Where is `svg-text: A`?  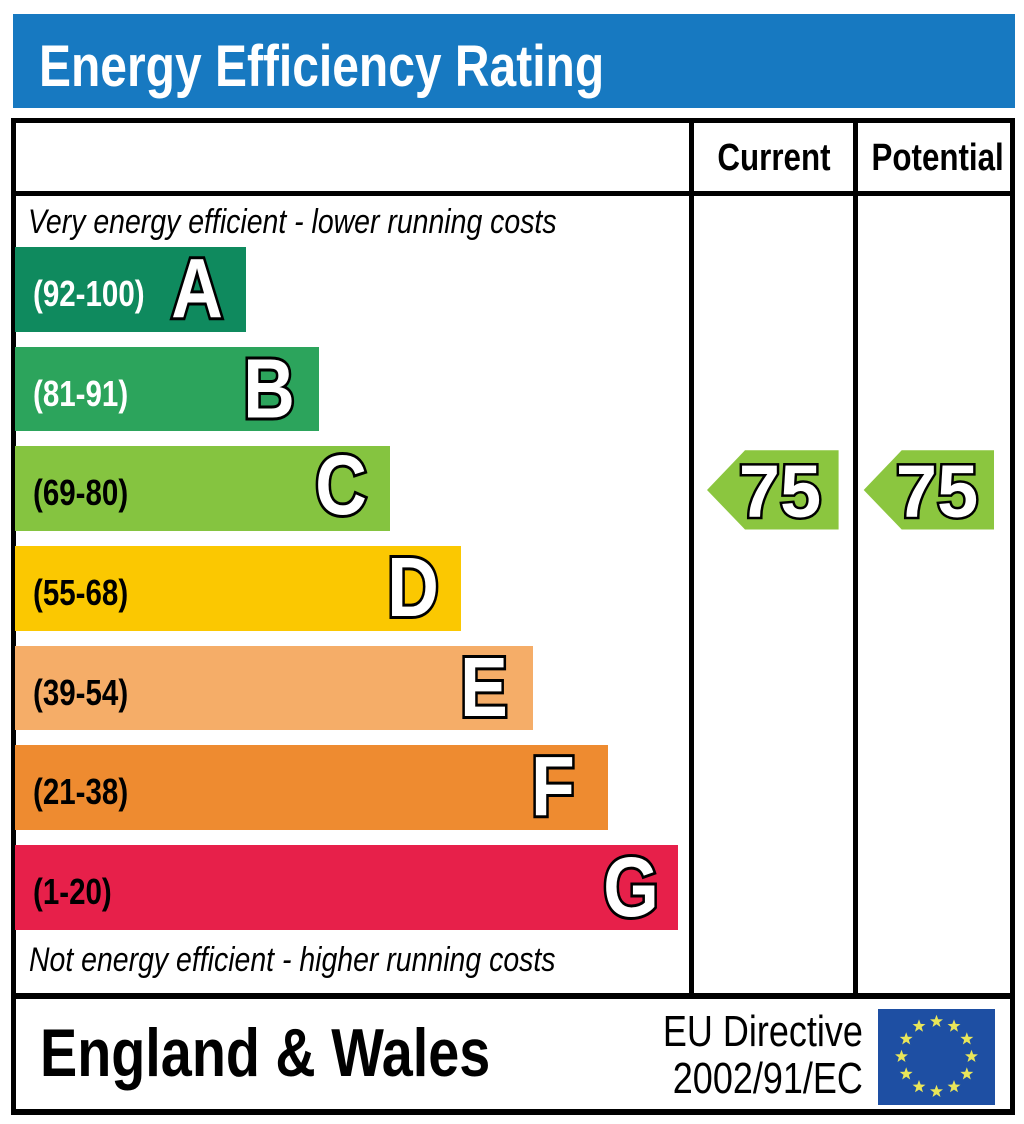 svg-text: A is located at coordinates (197, 291).